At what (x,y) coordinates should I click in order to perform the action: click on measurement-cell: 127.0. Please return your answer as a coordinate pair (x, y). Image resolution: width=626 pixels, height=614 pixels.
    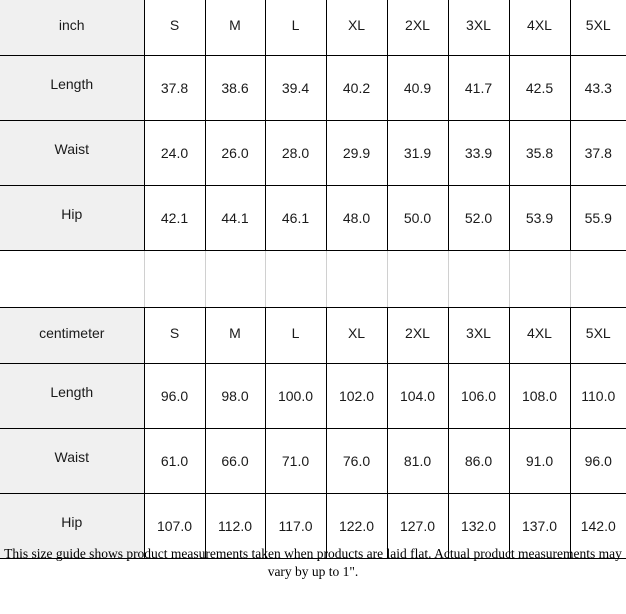
    Looking at the image, I should click on (417, 526).